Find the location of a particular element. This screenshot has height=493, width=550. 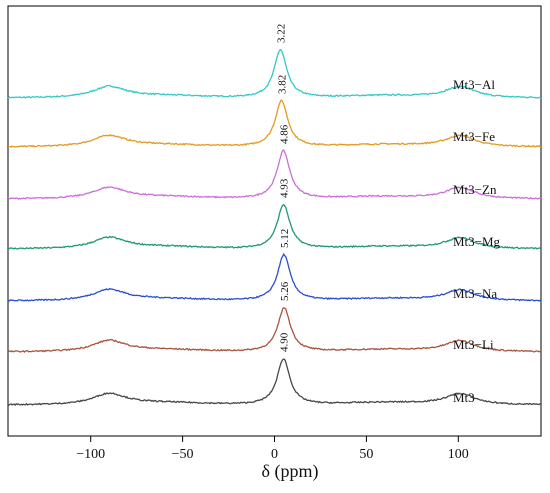

peak-value-label: 3.82 is located at coordinates (283, 84).